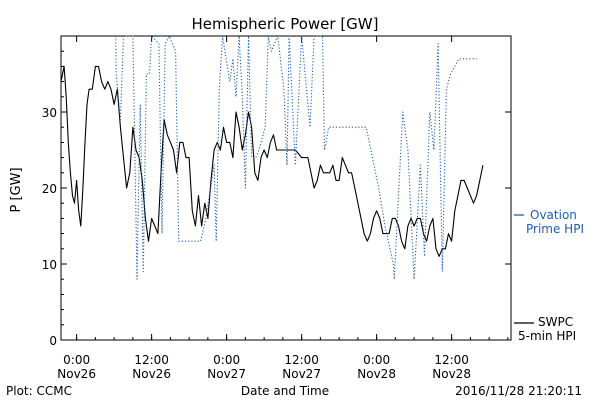 The height and width of the screenshot is (400, 600). What do you see at coordinates (53, 341) in the screenshot?
I see `y-tick-label: 0` at bounding box center [53, 341].